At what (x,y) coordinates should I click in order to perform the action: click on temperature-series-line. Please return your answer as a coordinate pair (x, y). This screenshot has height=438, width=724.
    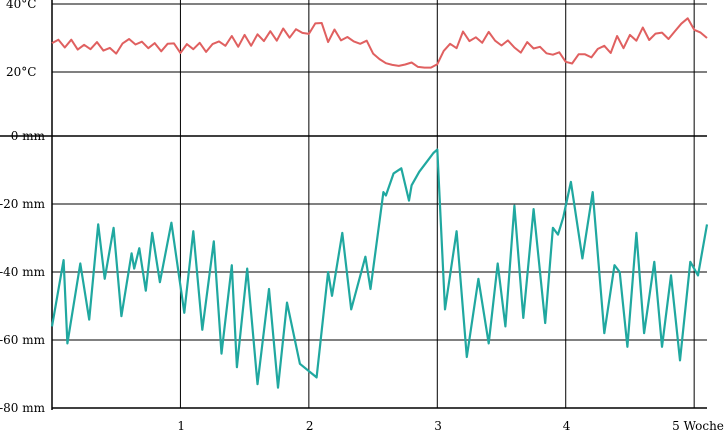
    Looking at the image, I should click on (379, 43).